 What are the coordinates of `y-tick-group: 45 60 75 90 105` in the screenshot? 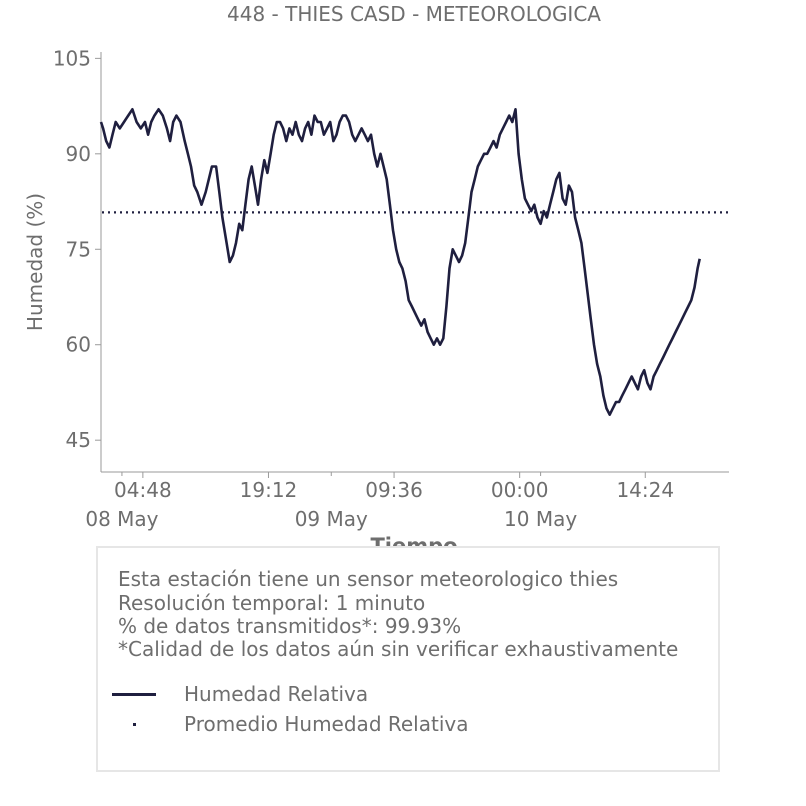 It's located at (77, 249).